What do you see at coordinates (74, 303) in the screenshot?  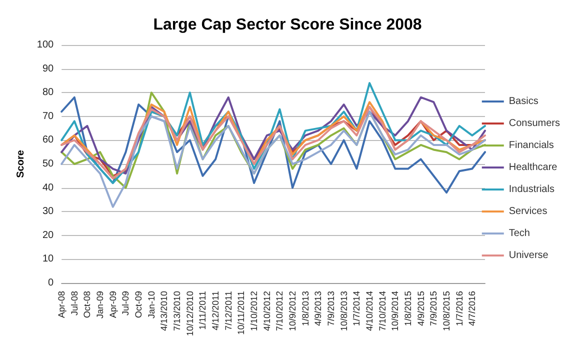 I see `x-tick-label: Jul-08` at bounding box center [74, 303].